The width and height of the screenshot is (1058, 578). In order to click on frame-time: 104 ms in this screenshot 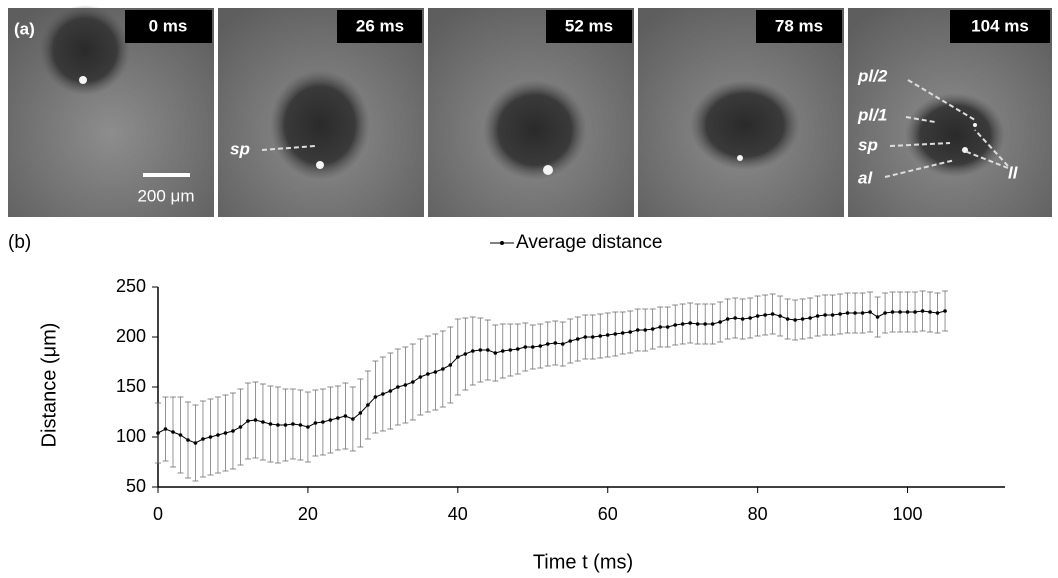, I will do `click(1000, 25)`.